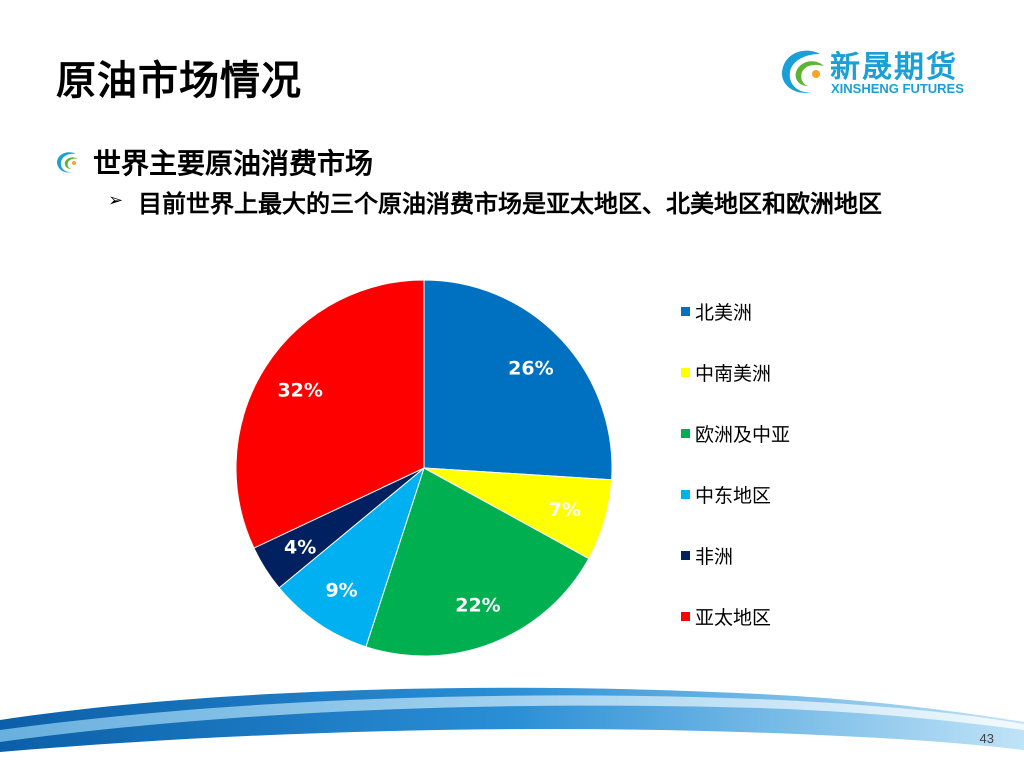 Image resolution: width=1024 pixels, height=768 pixels. Describe the element at coordinates (742, 435) in the screenshot. I see `legend-label: 欧洲及中亚` at that location.